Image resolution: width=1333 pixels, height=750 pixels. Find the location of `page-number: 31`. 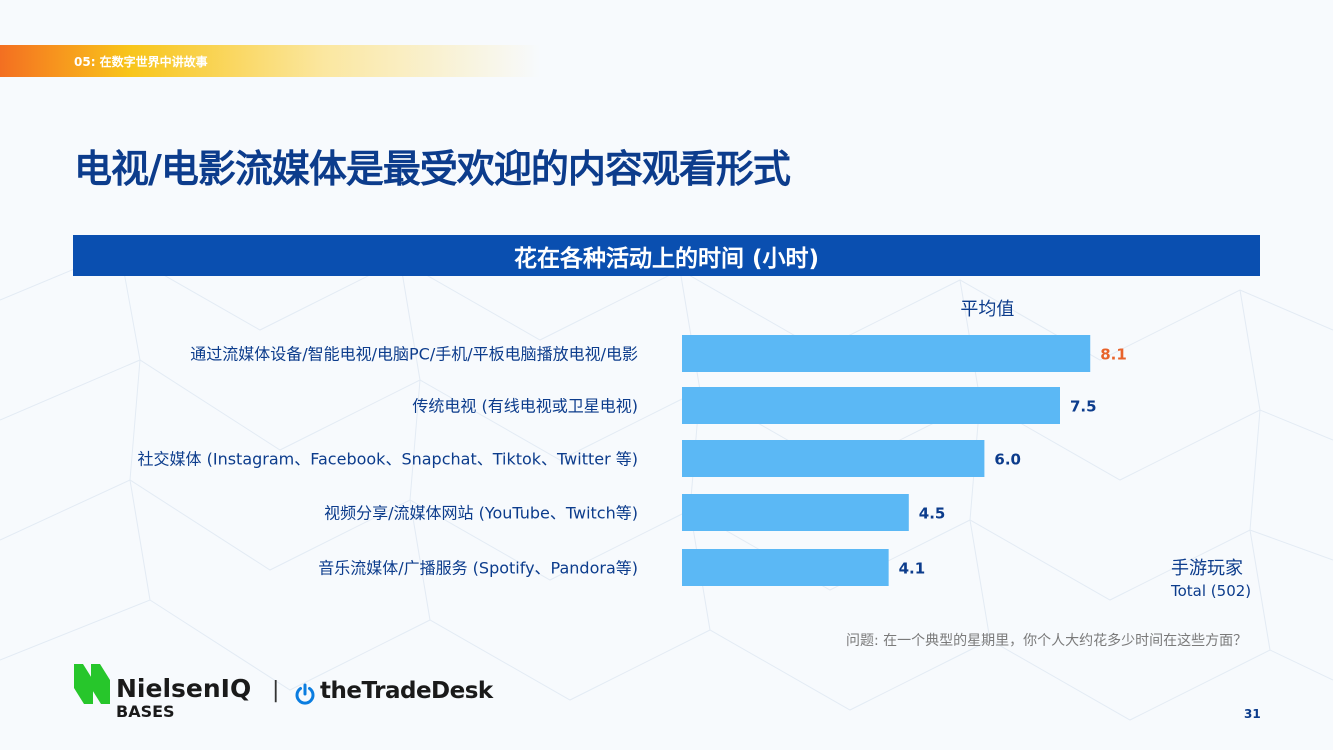

page-number: 31 is located at coordinates (1252, 714).